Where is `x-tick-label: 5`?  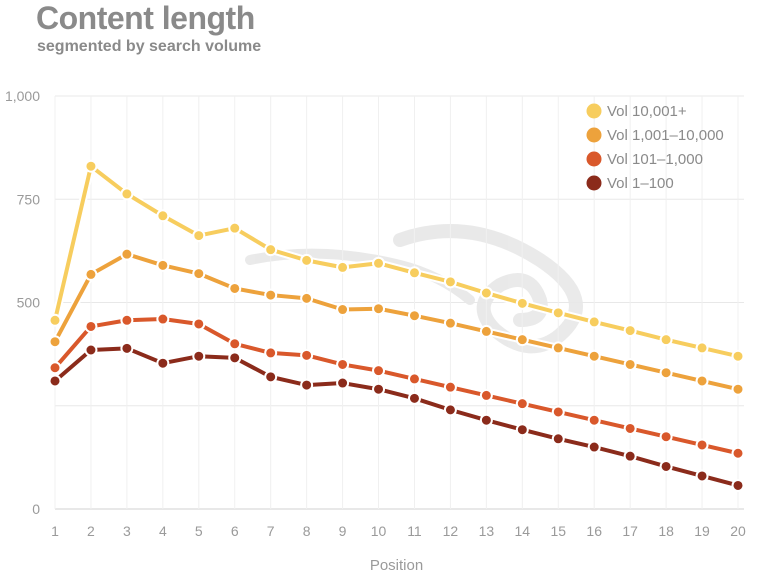 x-tick-label: 5 is located at coordinates (199, 531).